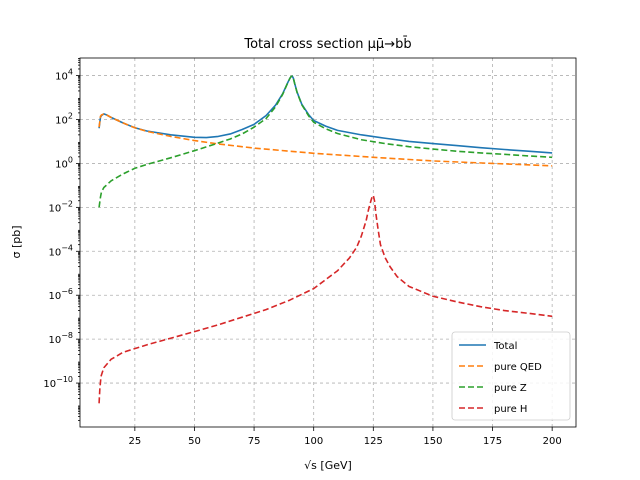  I want to click on y-tick-label: 10⁻², so click(60, 206).